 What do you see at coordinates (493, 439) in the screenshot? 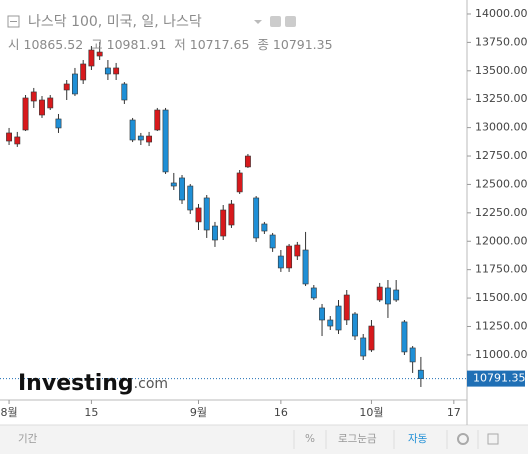
I see `fullscreen-icon` at bounding box center [493, 439].